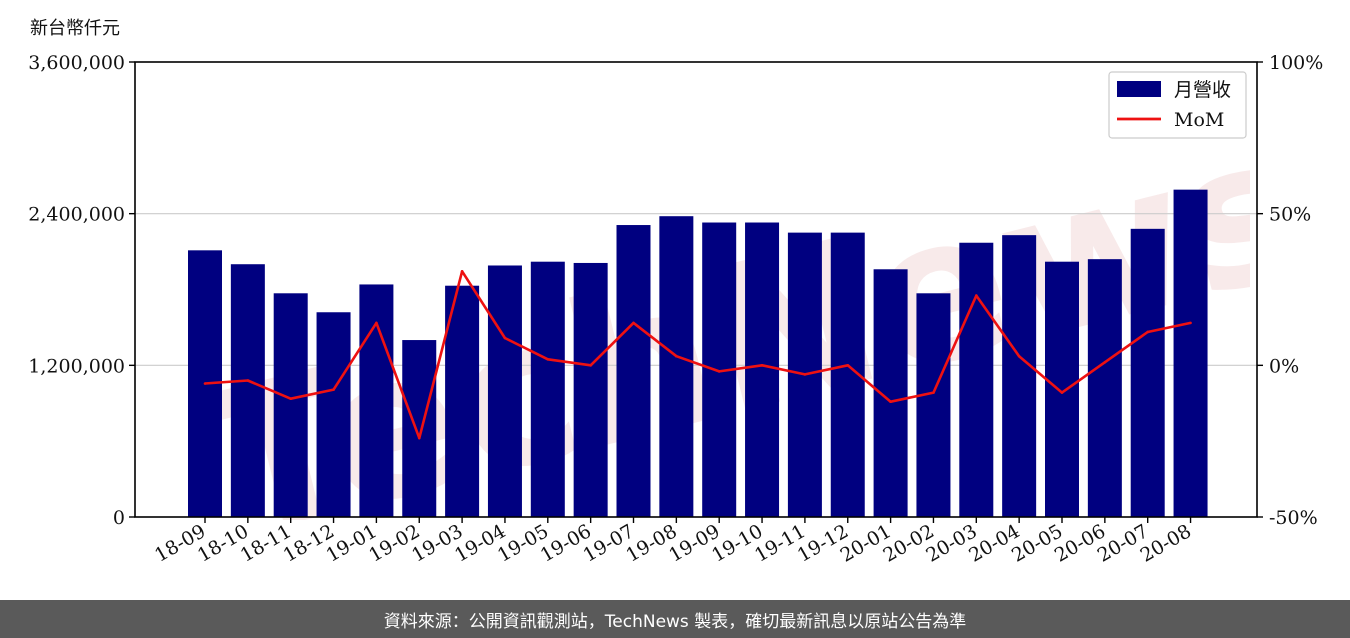 The image size is (1350, 638). Describe the element at coordinates (1166, 543) in the screenshot. I see `x-tick-label: 20-08` at that location.